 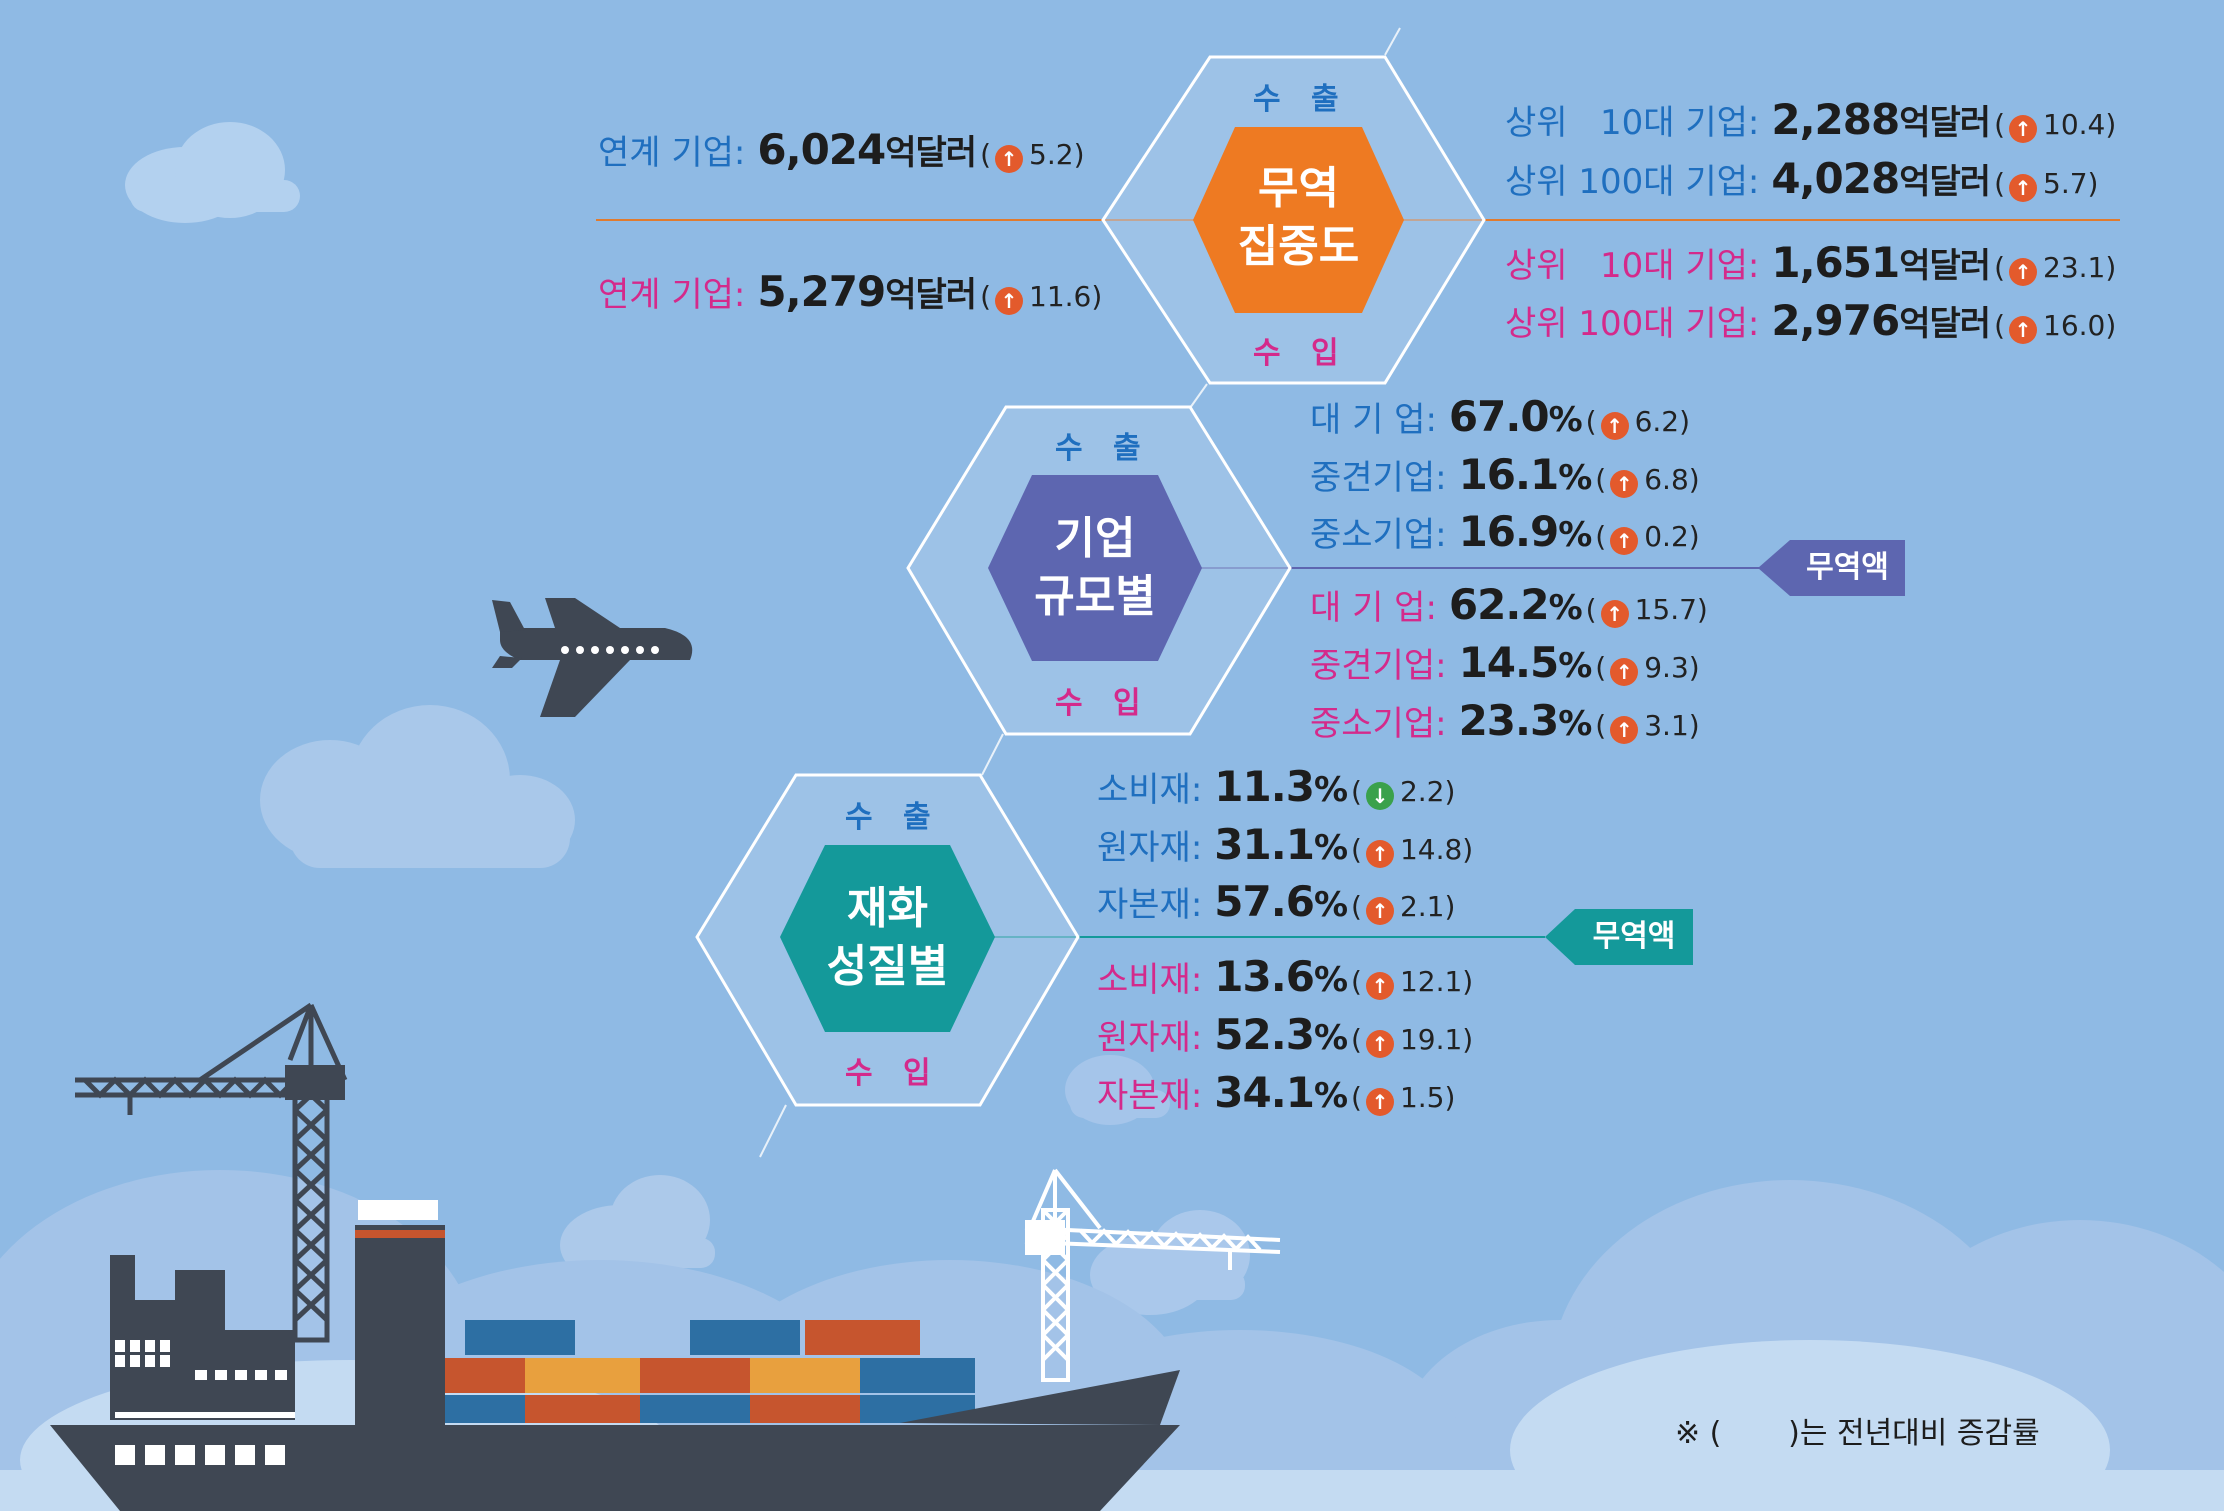 What do you see at coordinates (1276, 901) in the screenshot?
I see `goods-export-row: 자본재: 57.6% (2.1)` at bounding box center [1276, 901].